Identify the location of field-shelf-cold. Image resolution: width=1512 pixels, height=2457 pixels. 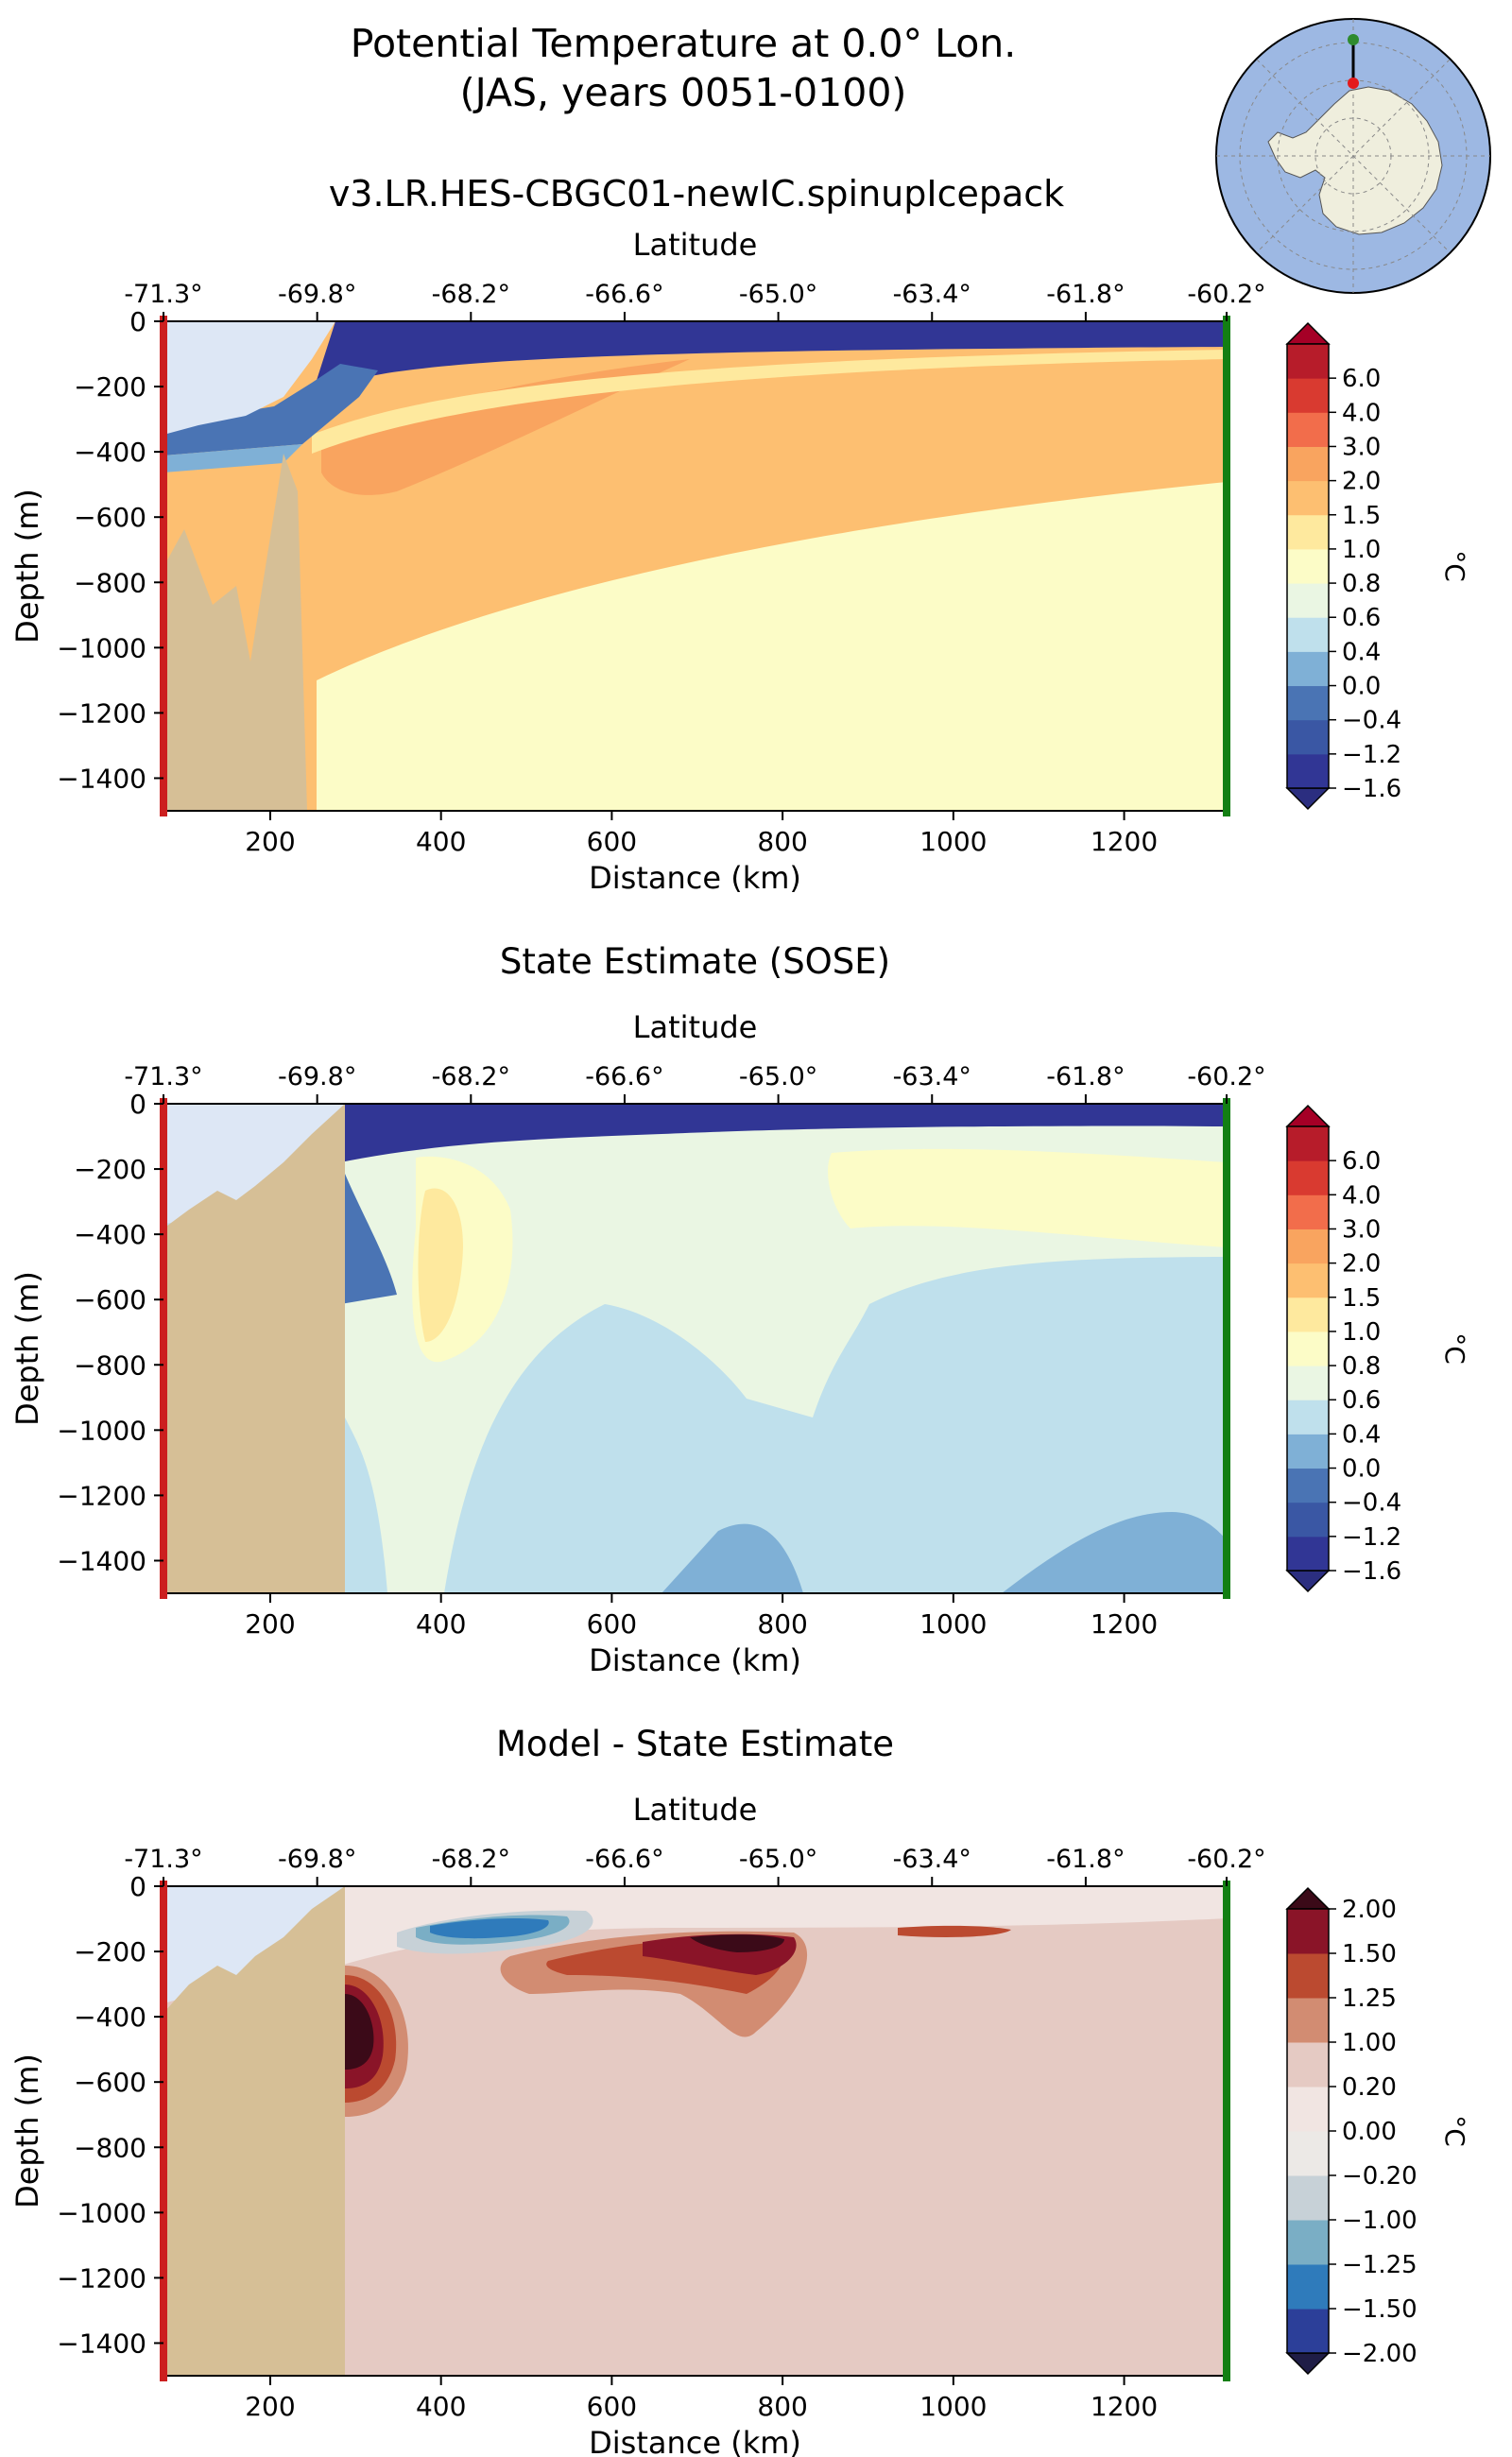
(232, 458).